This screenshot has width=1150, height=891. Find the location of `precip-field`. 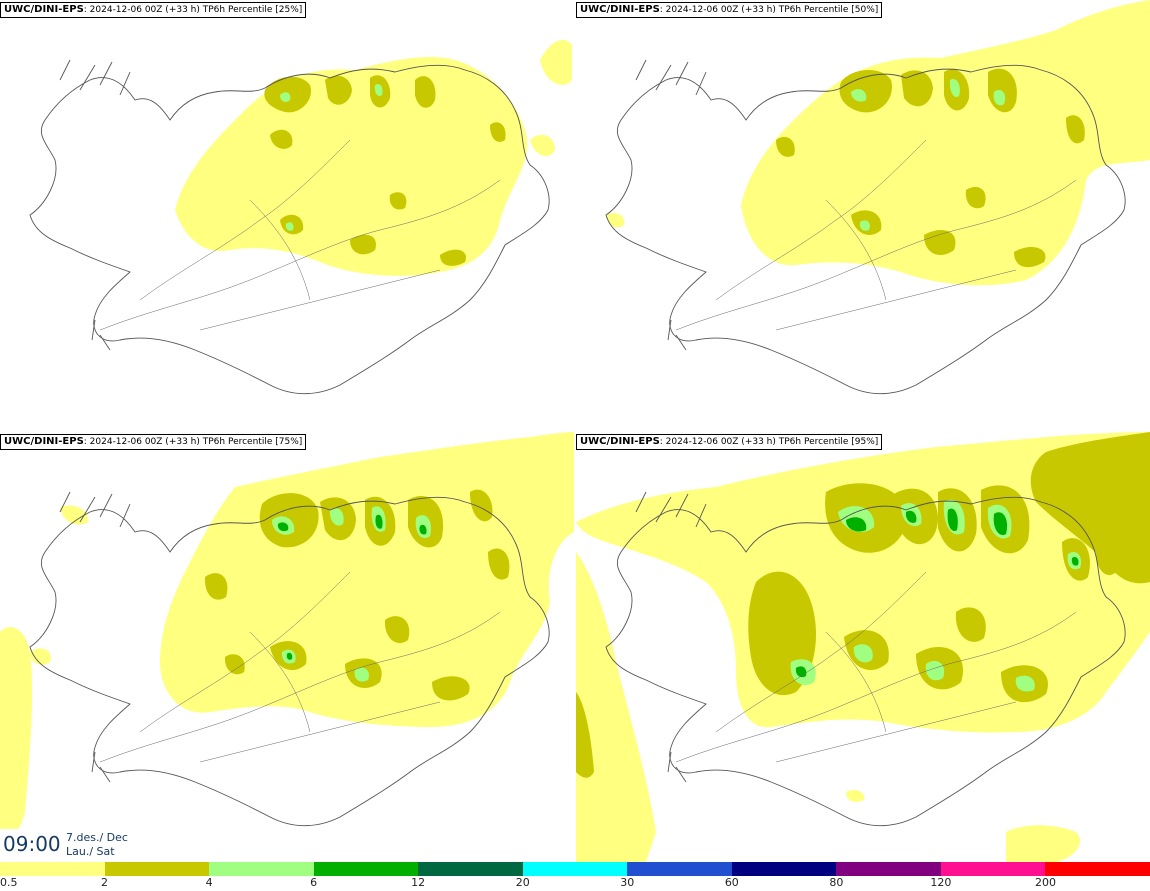

precip-field is located at coordinates (373, 158).